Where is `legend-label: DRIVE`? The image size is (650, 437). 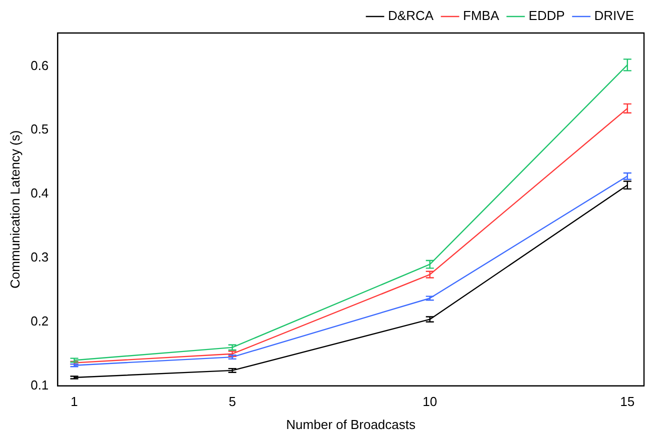 legend-label: DRIVE is located at coordinates (614, 16).